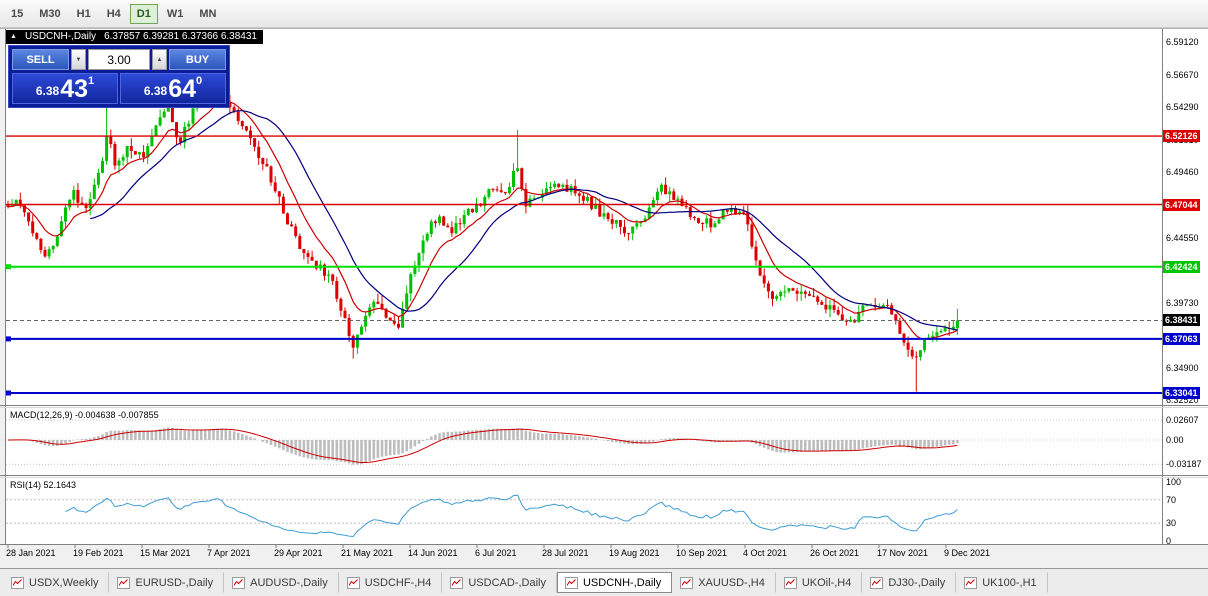 The height and width of the screenshot is (596, 1208). What do you see at coordinates (43, 485) in the screenshot?
I see `rsi-indicator-label: RSI(14) 52.1643` at bounding box center [43, 485].